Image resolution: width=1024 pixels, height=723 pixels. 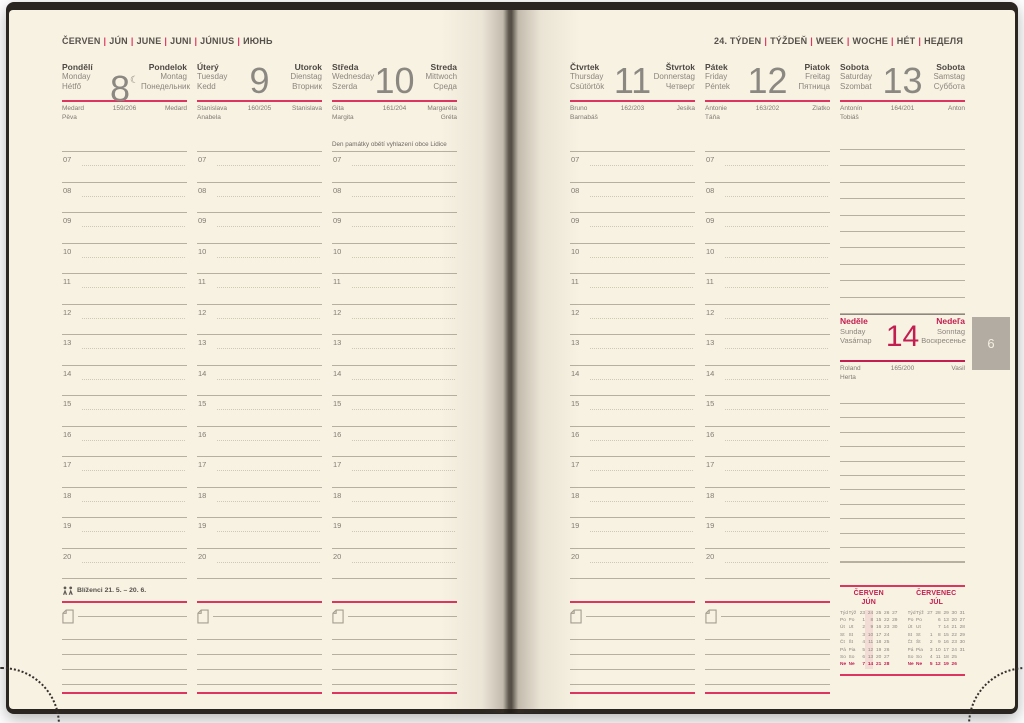 What do you see at coordinates (217, 41) in the screenshot?
I see `header-word: JÚNIUS` at bounding box center [217, 41].